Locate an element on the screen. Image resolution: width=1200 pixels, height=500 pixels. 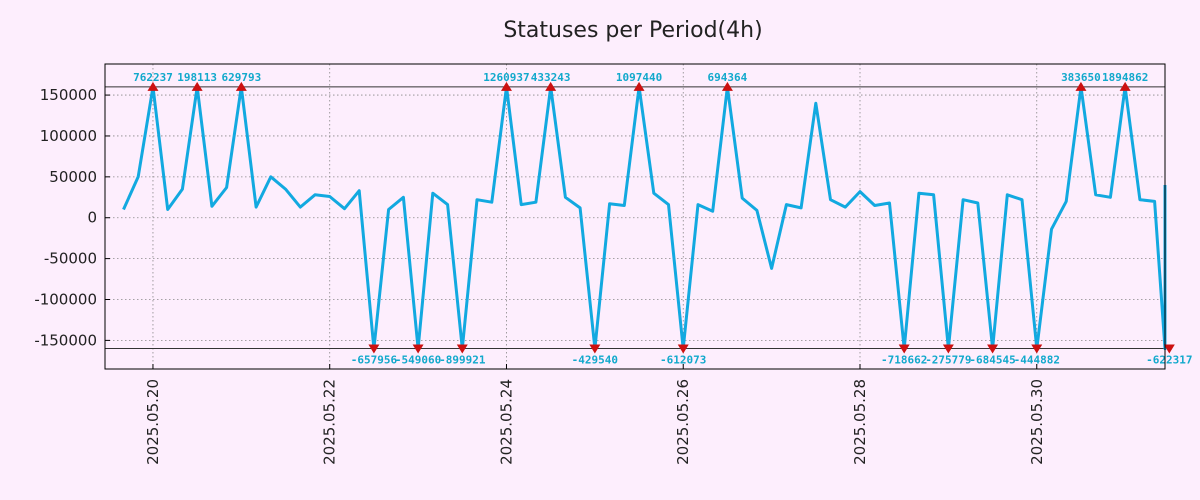
y-tick-label: 100000 is located at coordinates (68, 136).